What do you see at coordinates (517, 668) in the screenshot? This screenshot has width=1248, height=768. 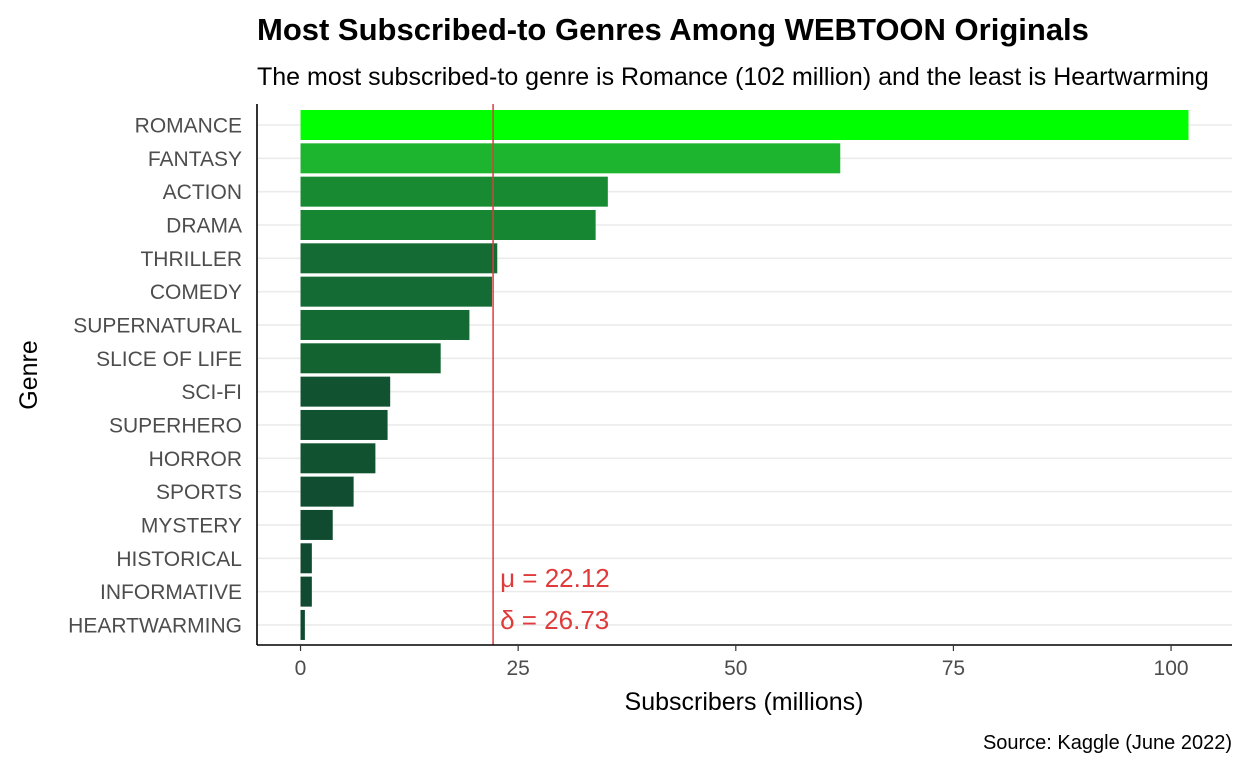 I see `x-tick-label: 25` at bounding box center [517, 668].